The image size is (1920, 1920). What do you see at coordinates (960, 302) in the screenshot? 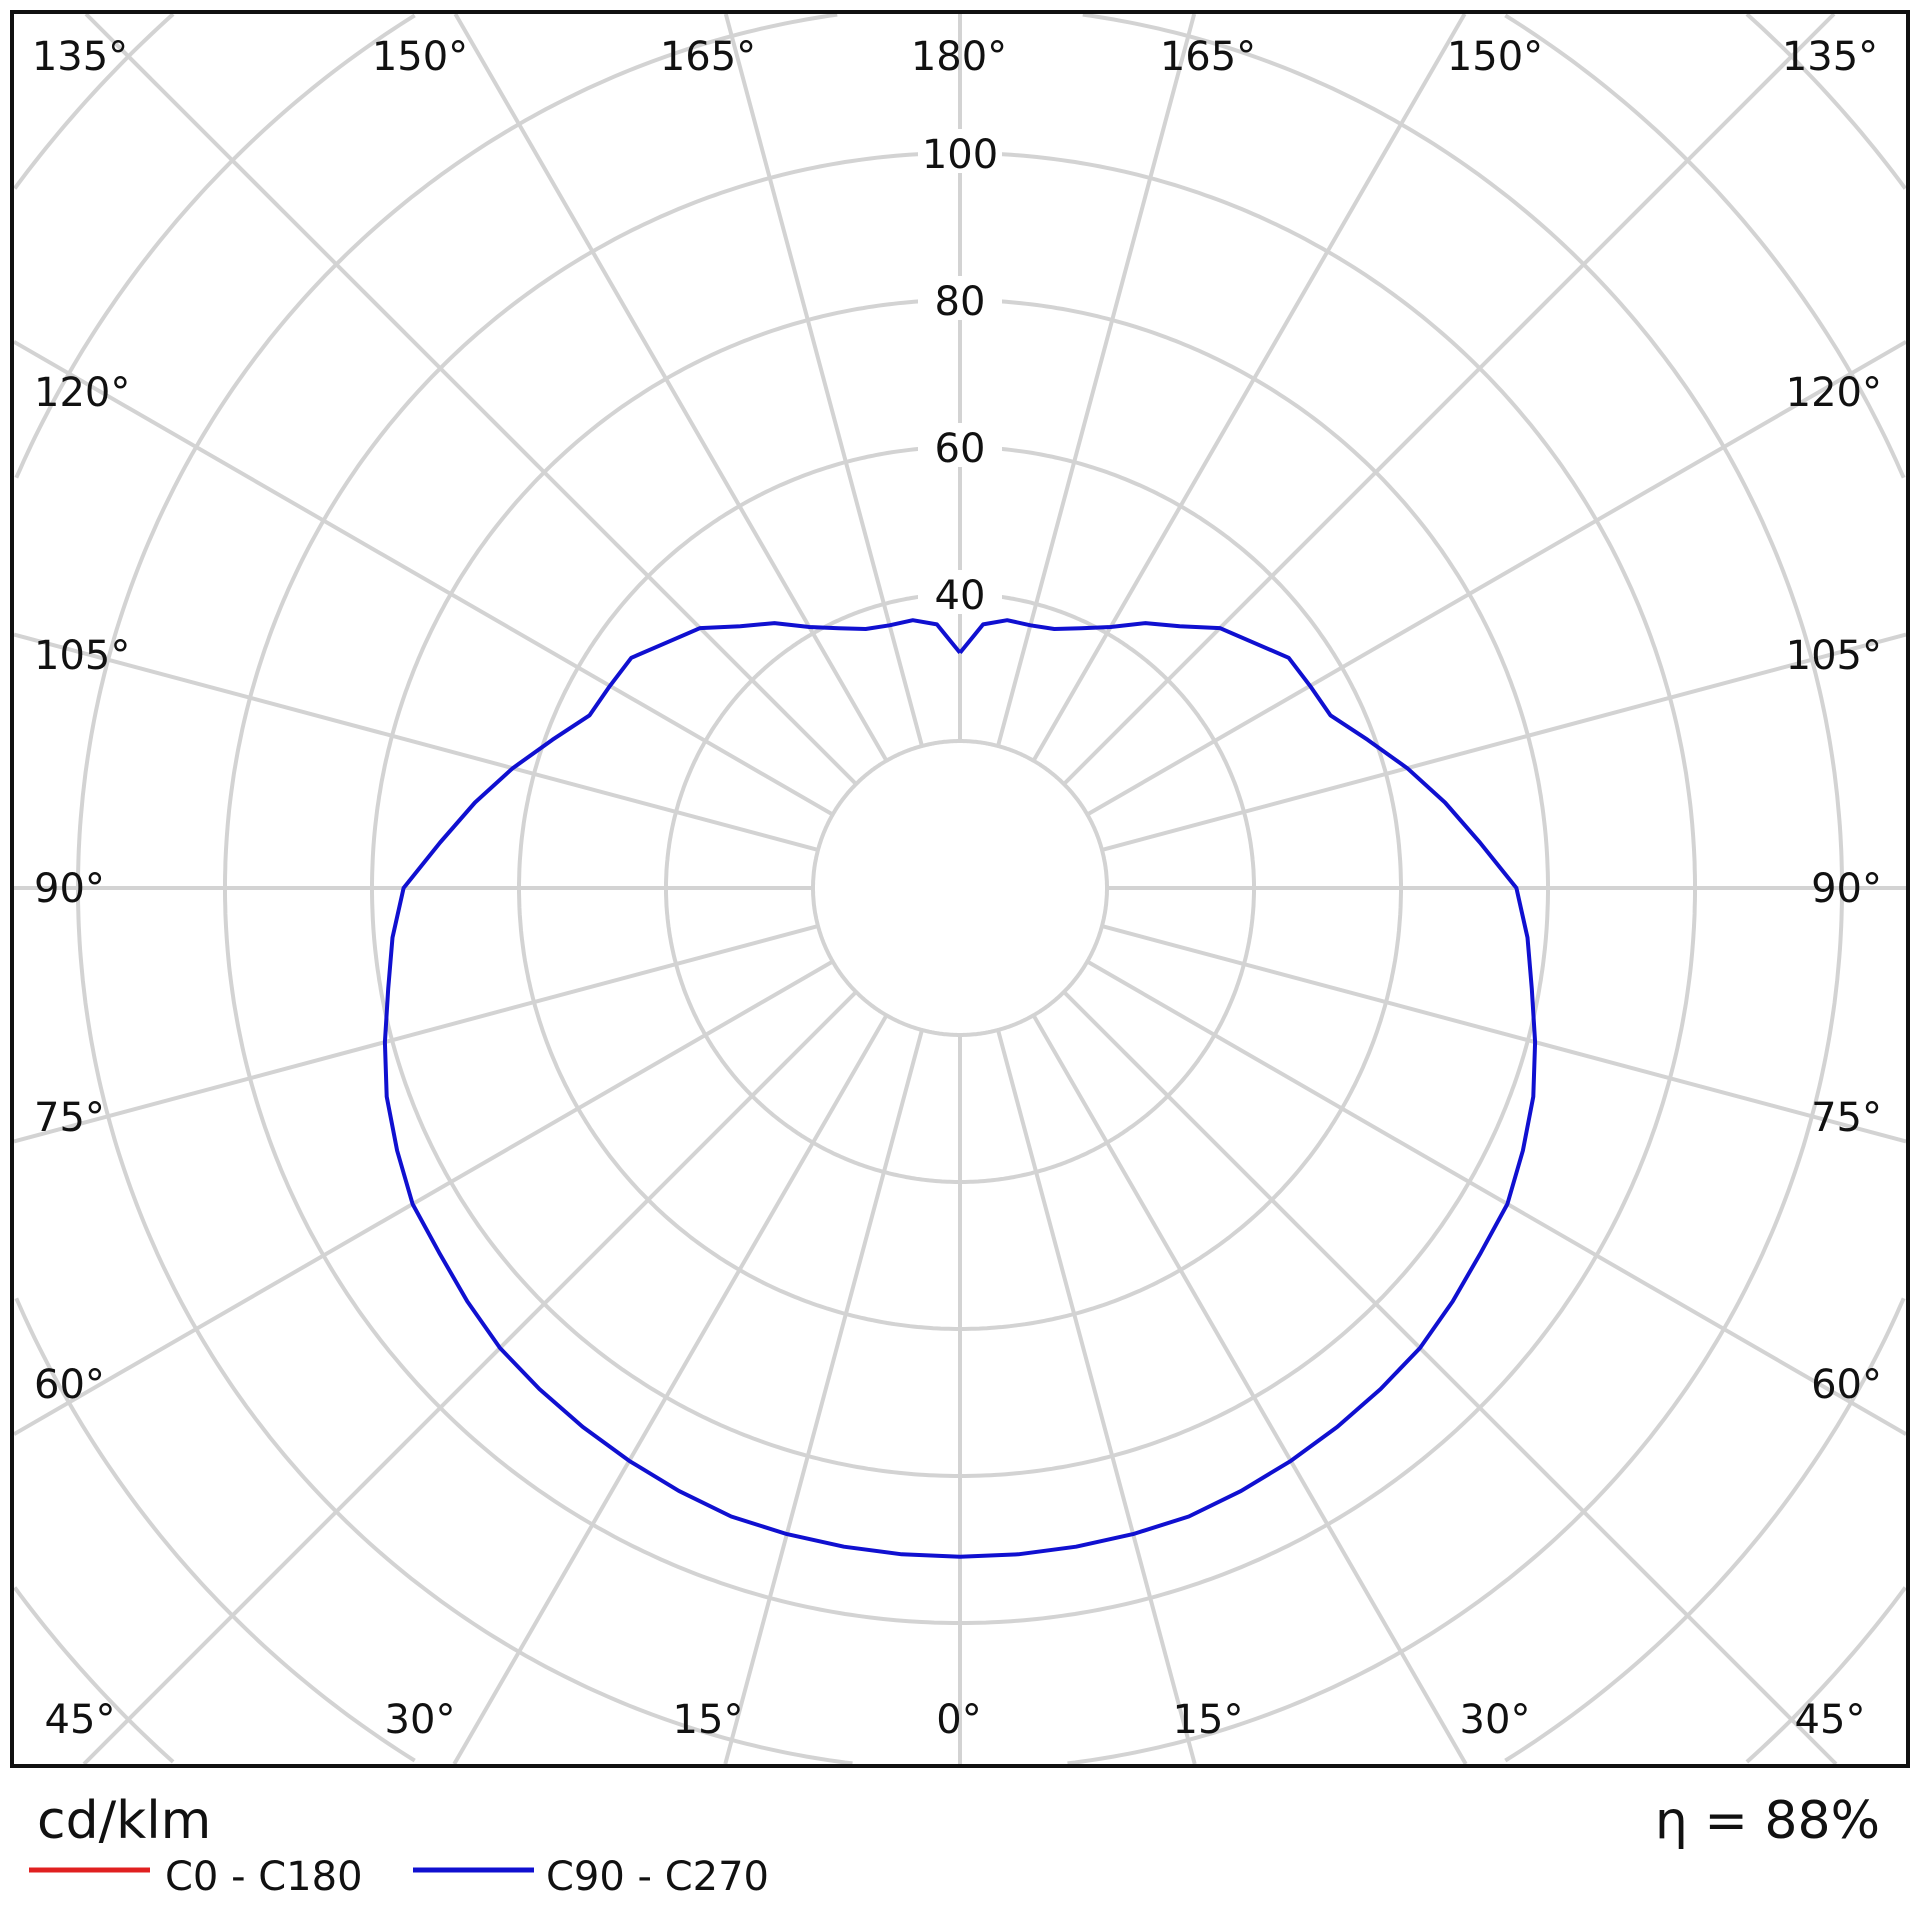
I see `radial-tick-label: 80` at bounding box center [960, 302].